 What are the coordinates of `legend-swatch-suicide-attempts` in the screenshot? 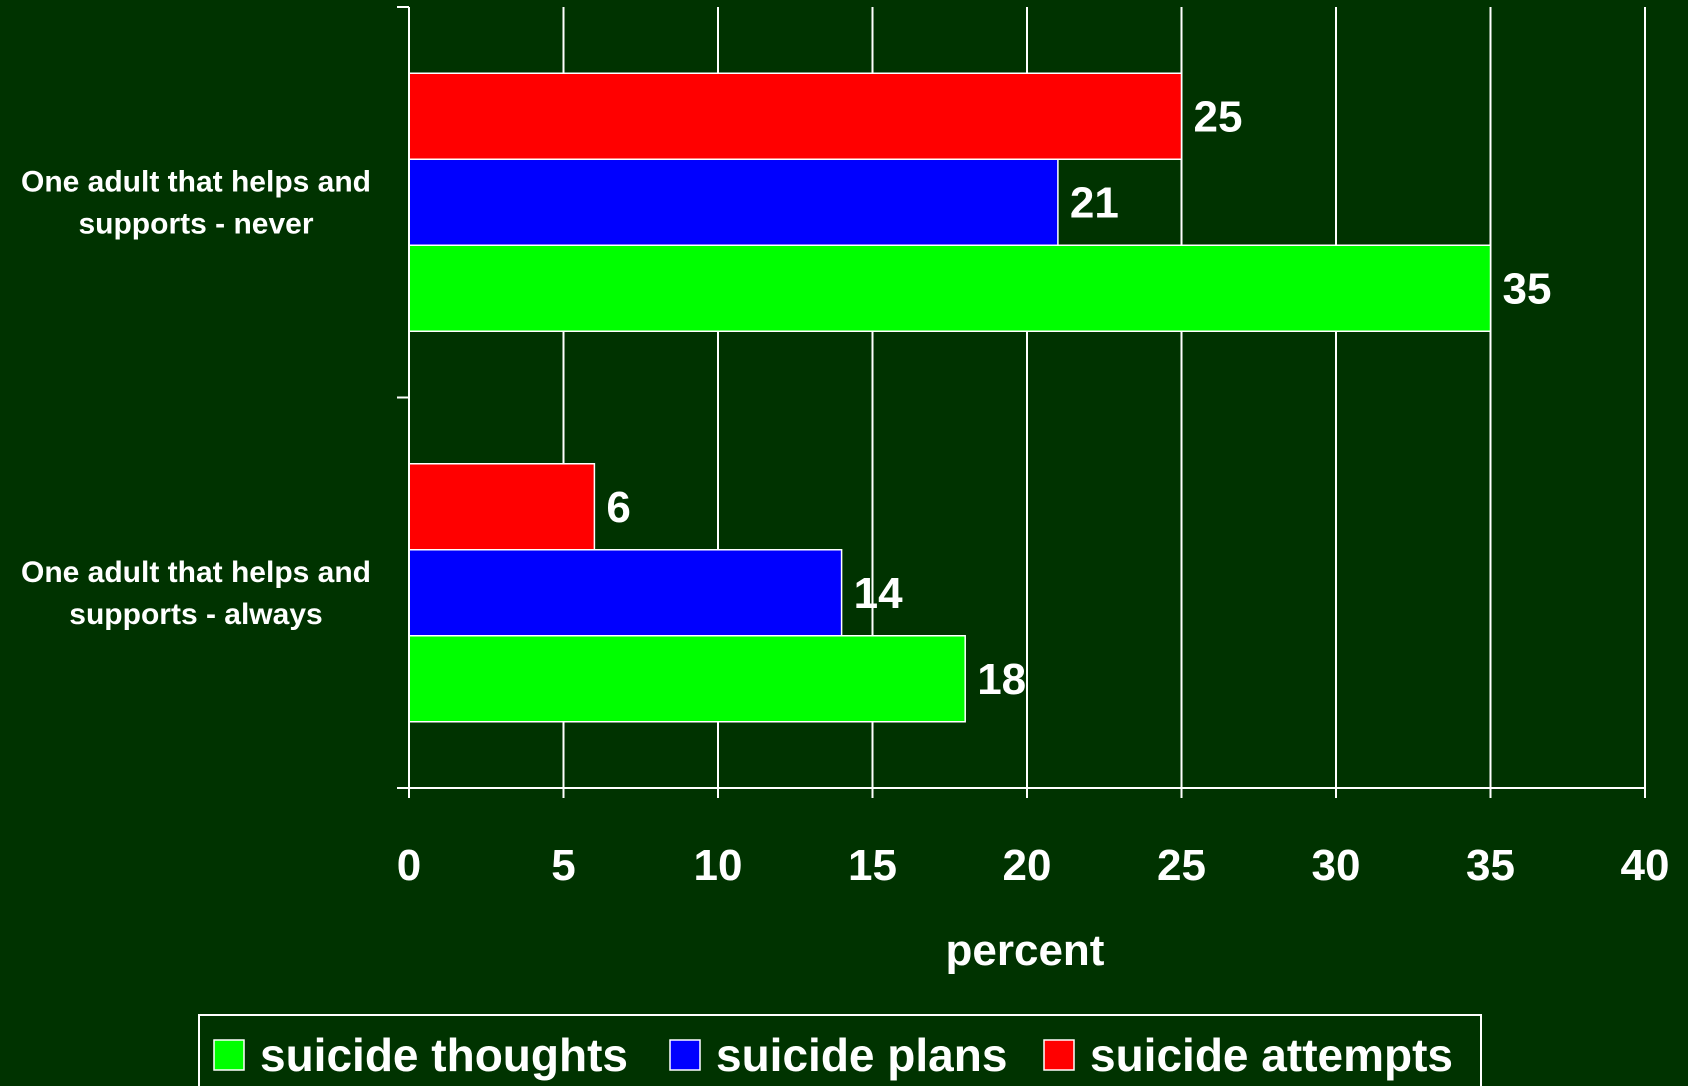 It's located at (1059, 1055).